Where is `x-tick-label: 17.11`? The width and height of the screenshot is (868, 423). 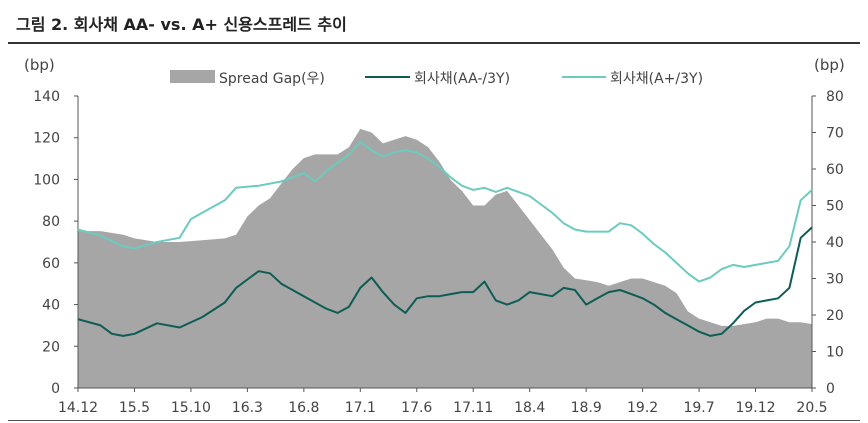
x-tick-label: 17.11 is located at coordinates (473, 408).